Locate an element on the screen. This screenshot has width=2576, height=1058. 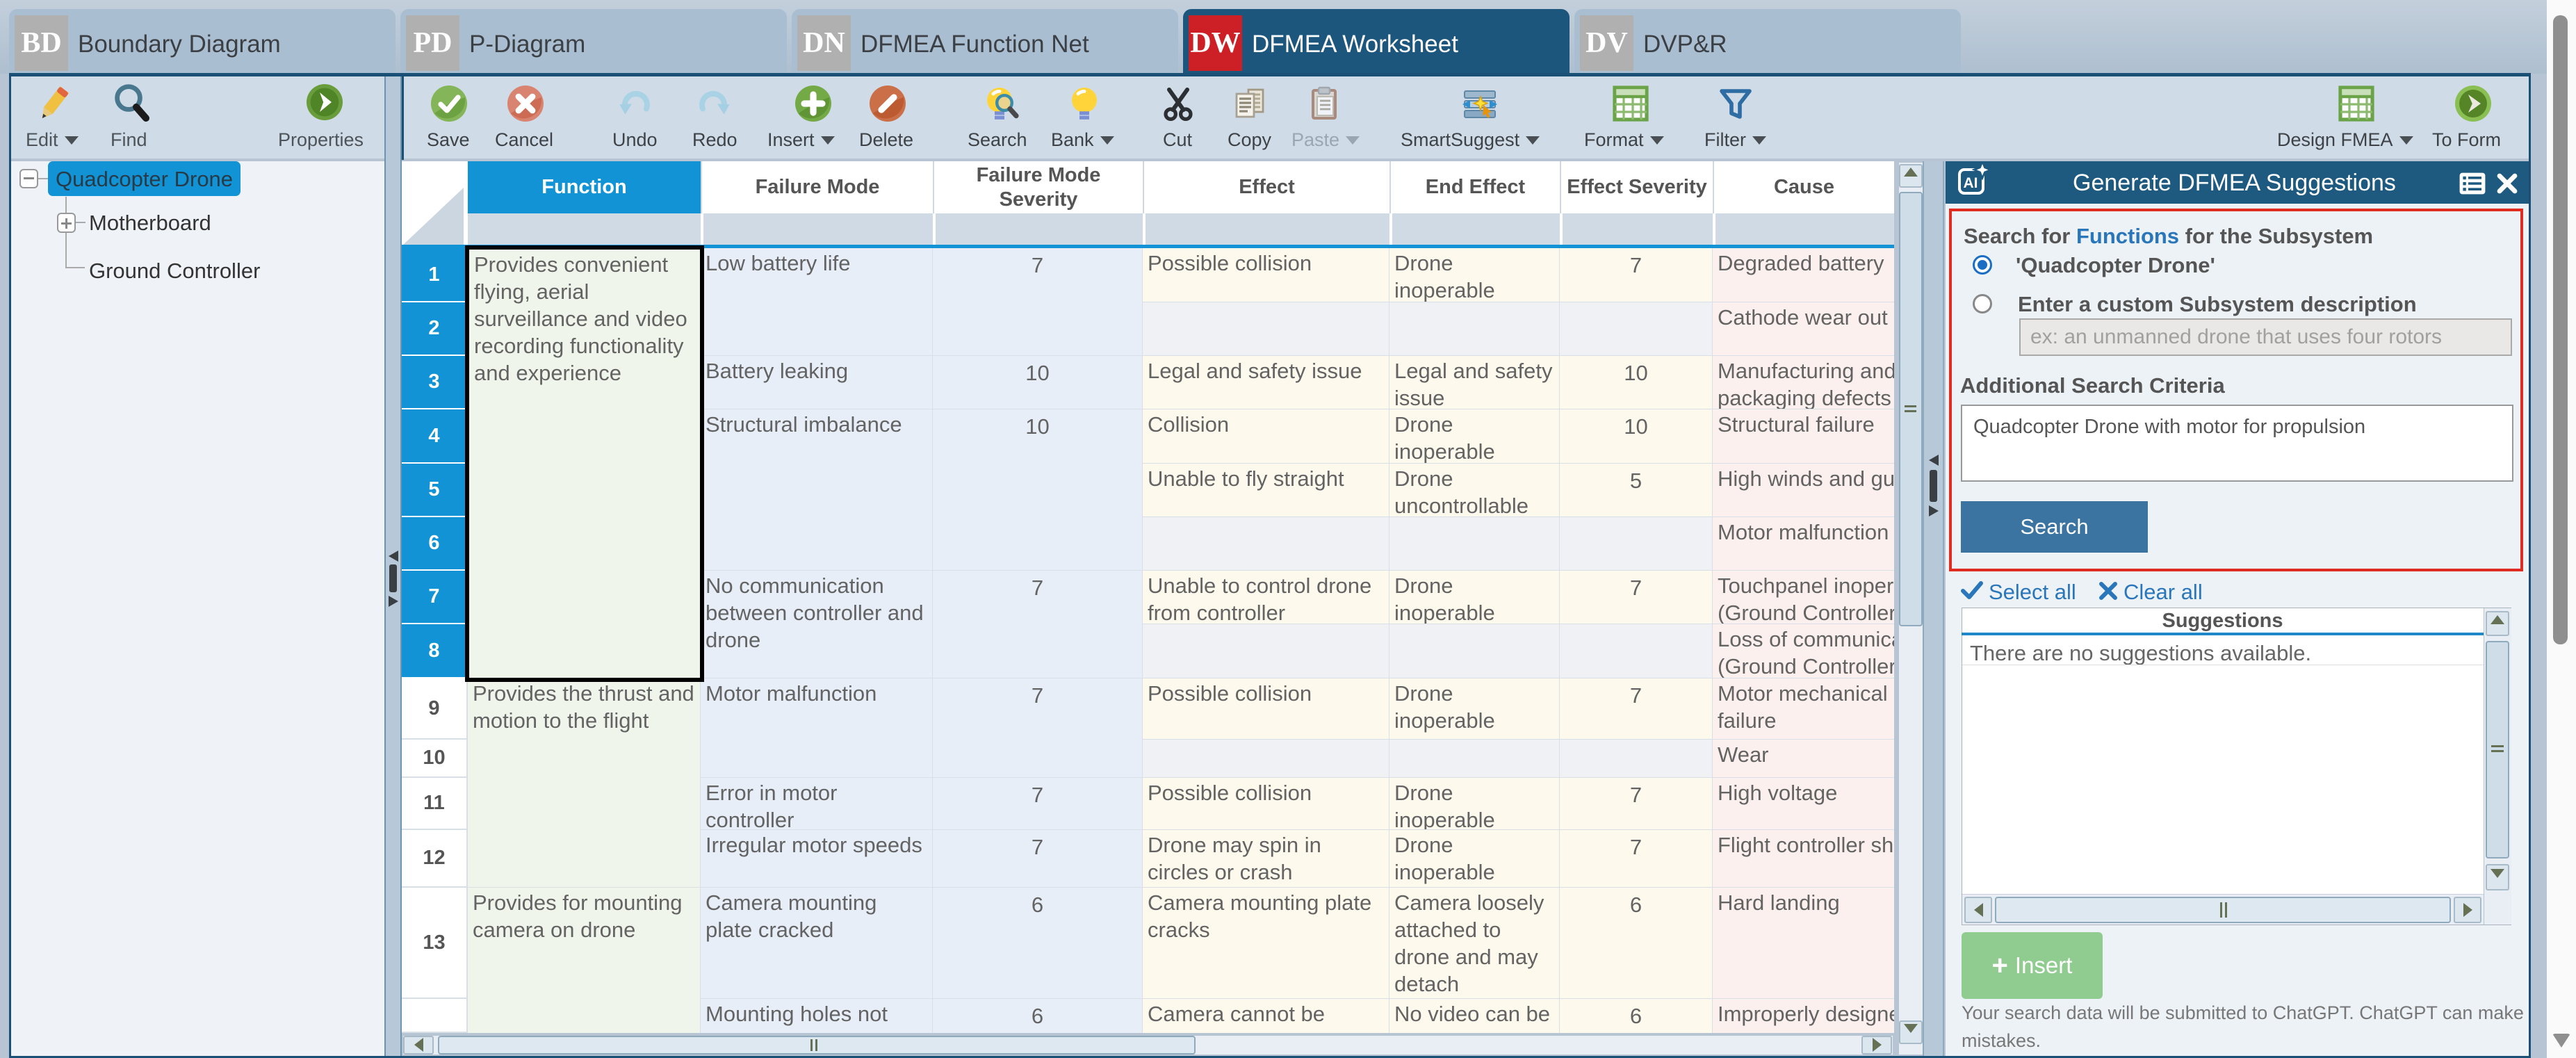
svg-text: AI is located at coordinates (1971, 183).